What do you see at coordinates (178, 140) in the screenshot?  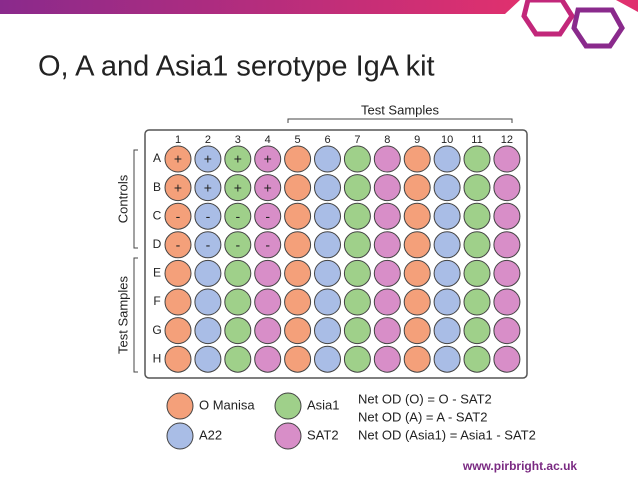 I see `column-label: 1` at bounding box center [178, 140].